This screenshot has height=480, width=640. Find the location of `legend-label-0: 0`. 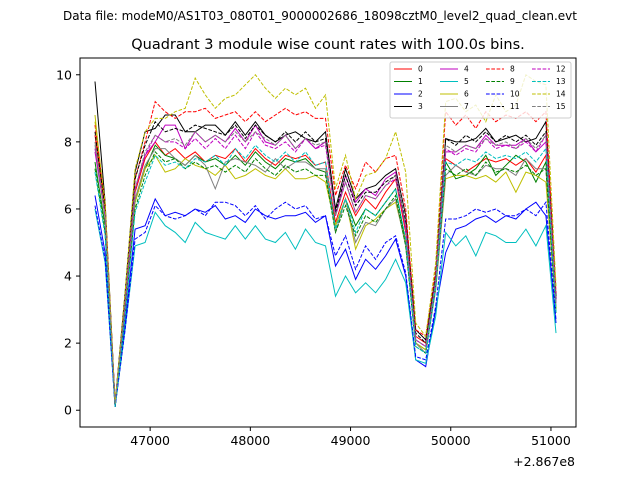

legend-label-0: 0 is located at coordinates (420, 69).